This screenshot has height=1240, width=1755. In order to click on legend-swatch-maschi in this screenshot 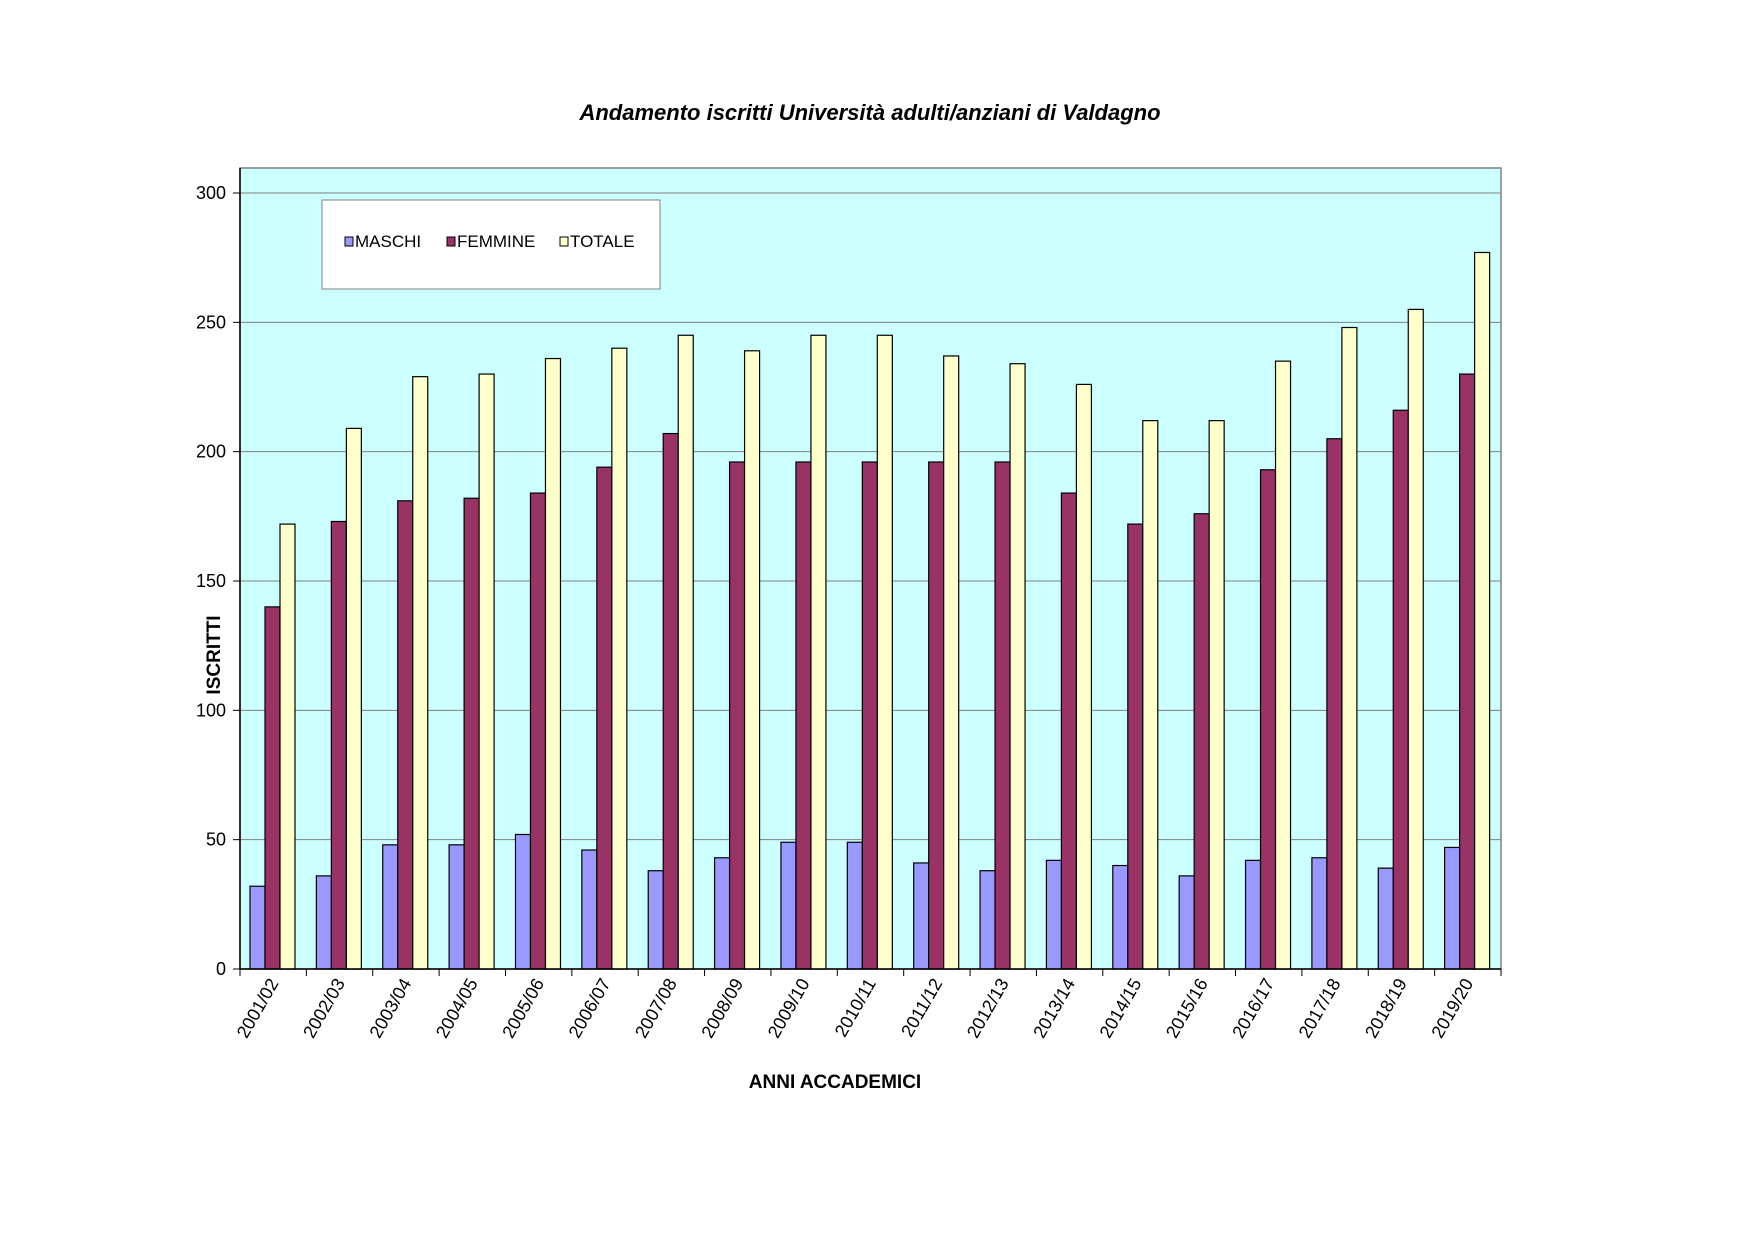, I will do `click(349, 241)`.